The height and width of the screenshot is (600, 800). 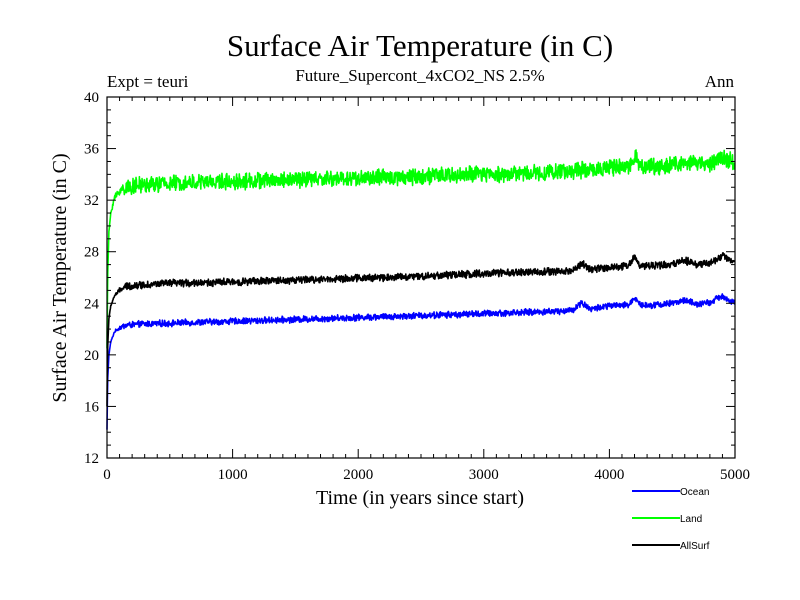 What do you see at coordinates (92, 407) in the screenshot?
I see `y-tick-label: 16` at bounding box center [92, 407].